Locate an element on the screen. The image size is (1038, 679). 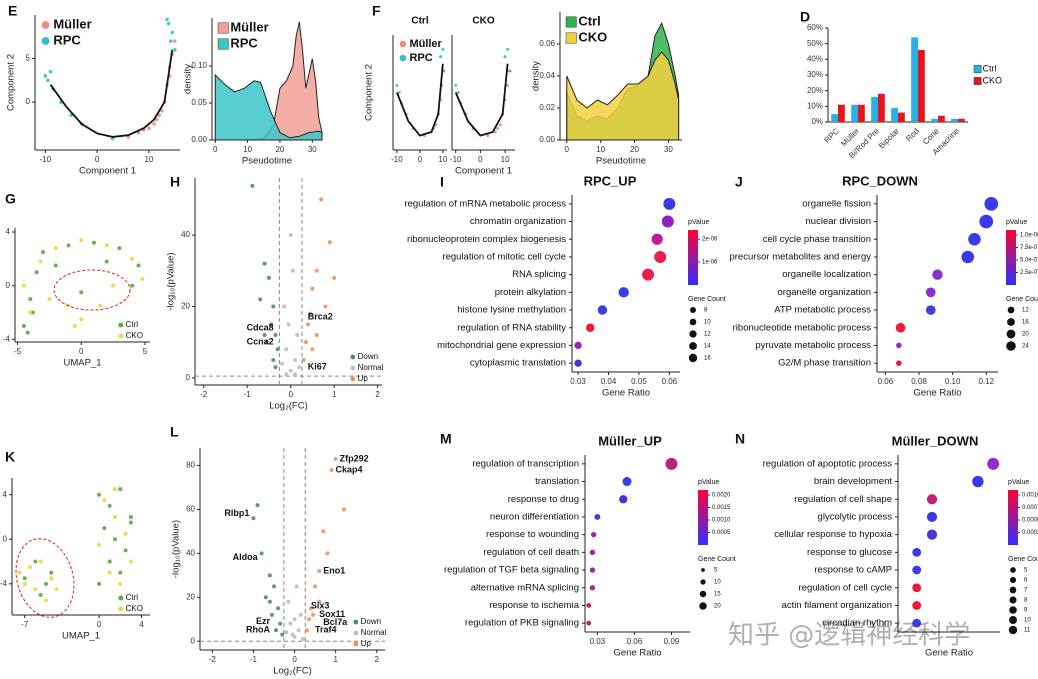
y-tick-label: 0.00 is located at coordinates (547, 139).